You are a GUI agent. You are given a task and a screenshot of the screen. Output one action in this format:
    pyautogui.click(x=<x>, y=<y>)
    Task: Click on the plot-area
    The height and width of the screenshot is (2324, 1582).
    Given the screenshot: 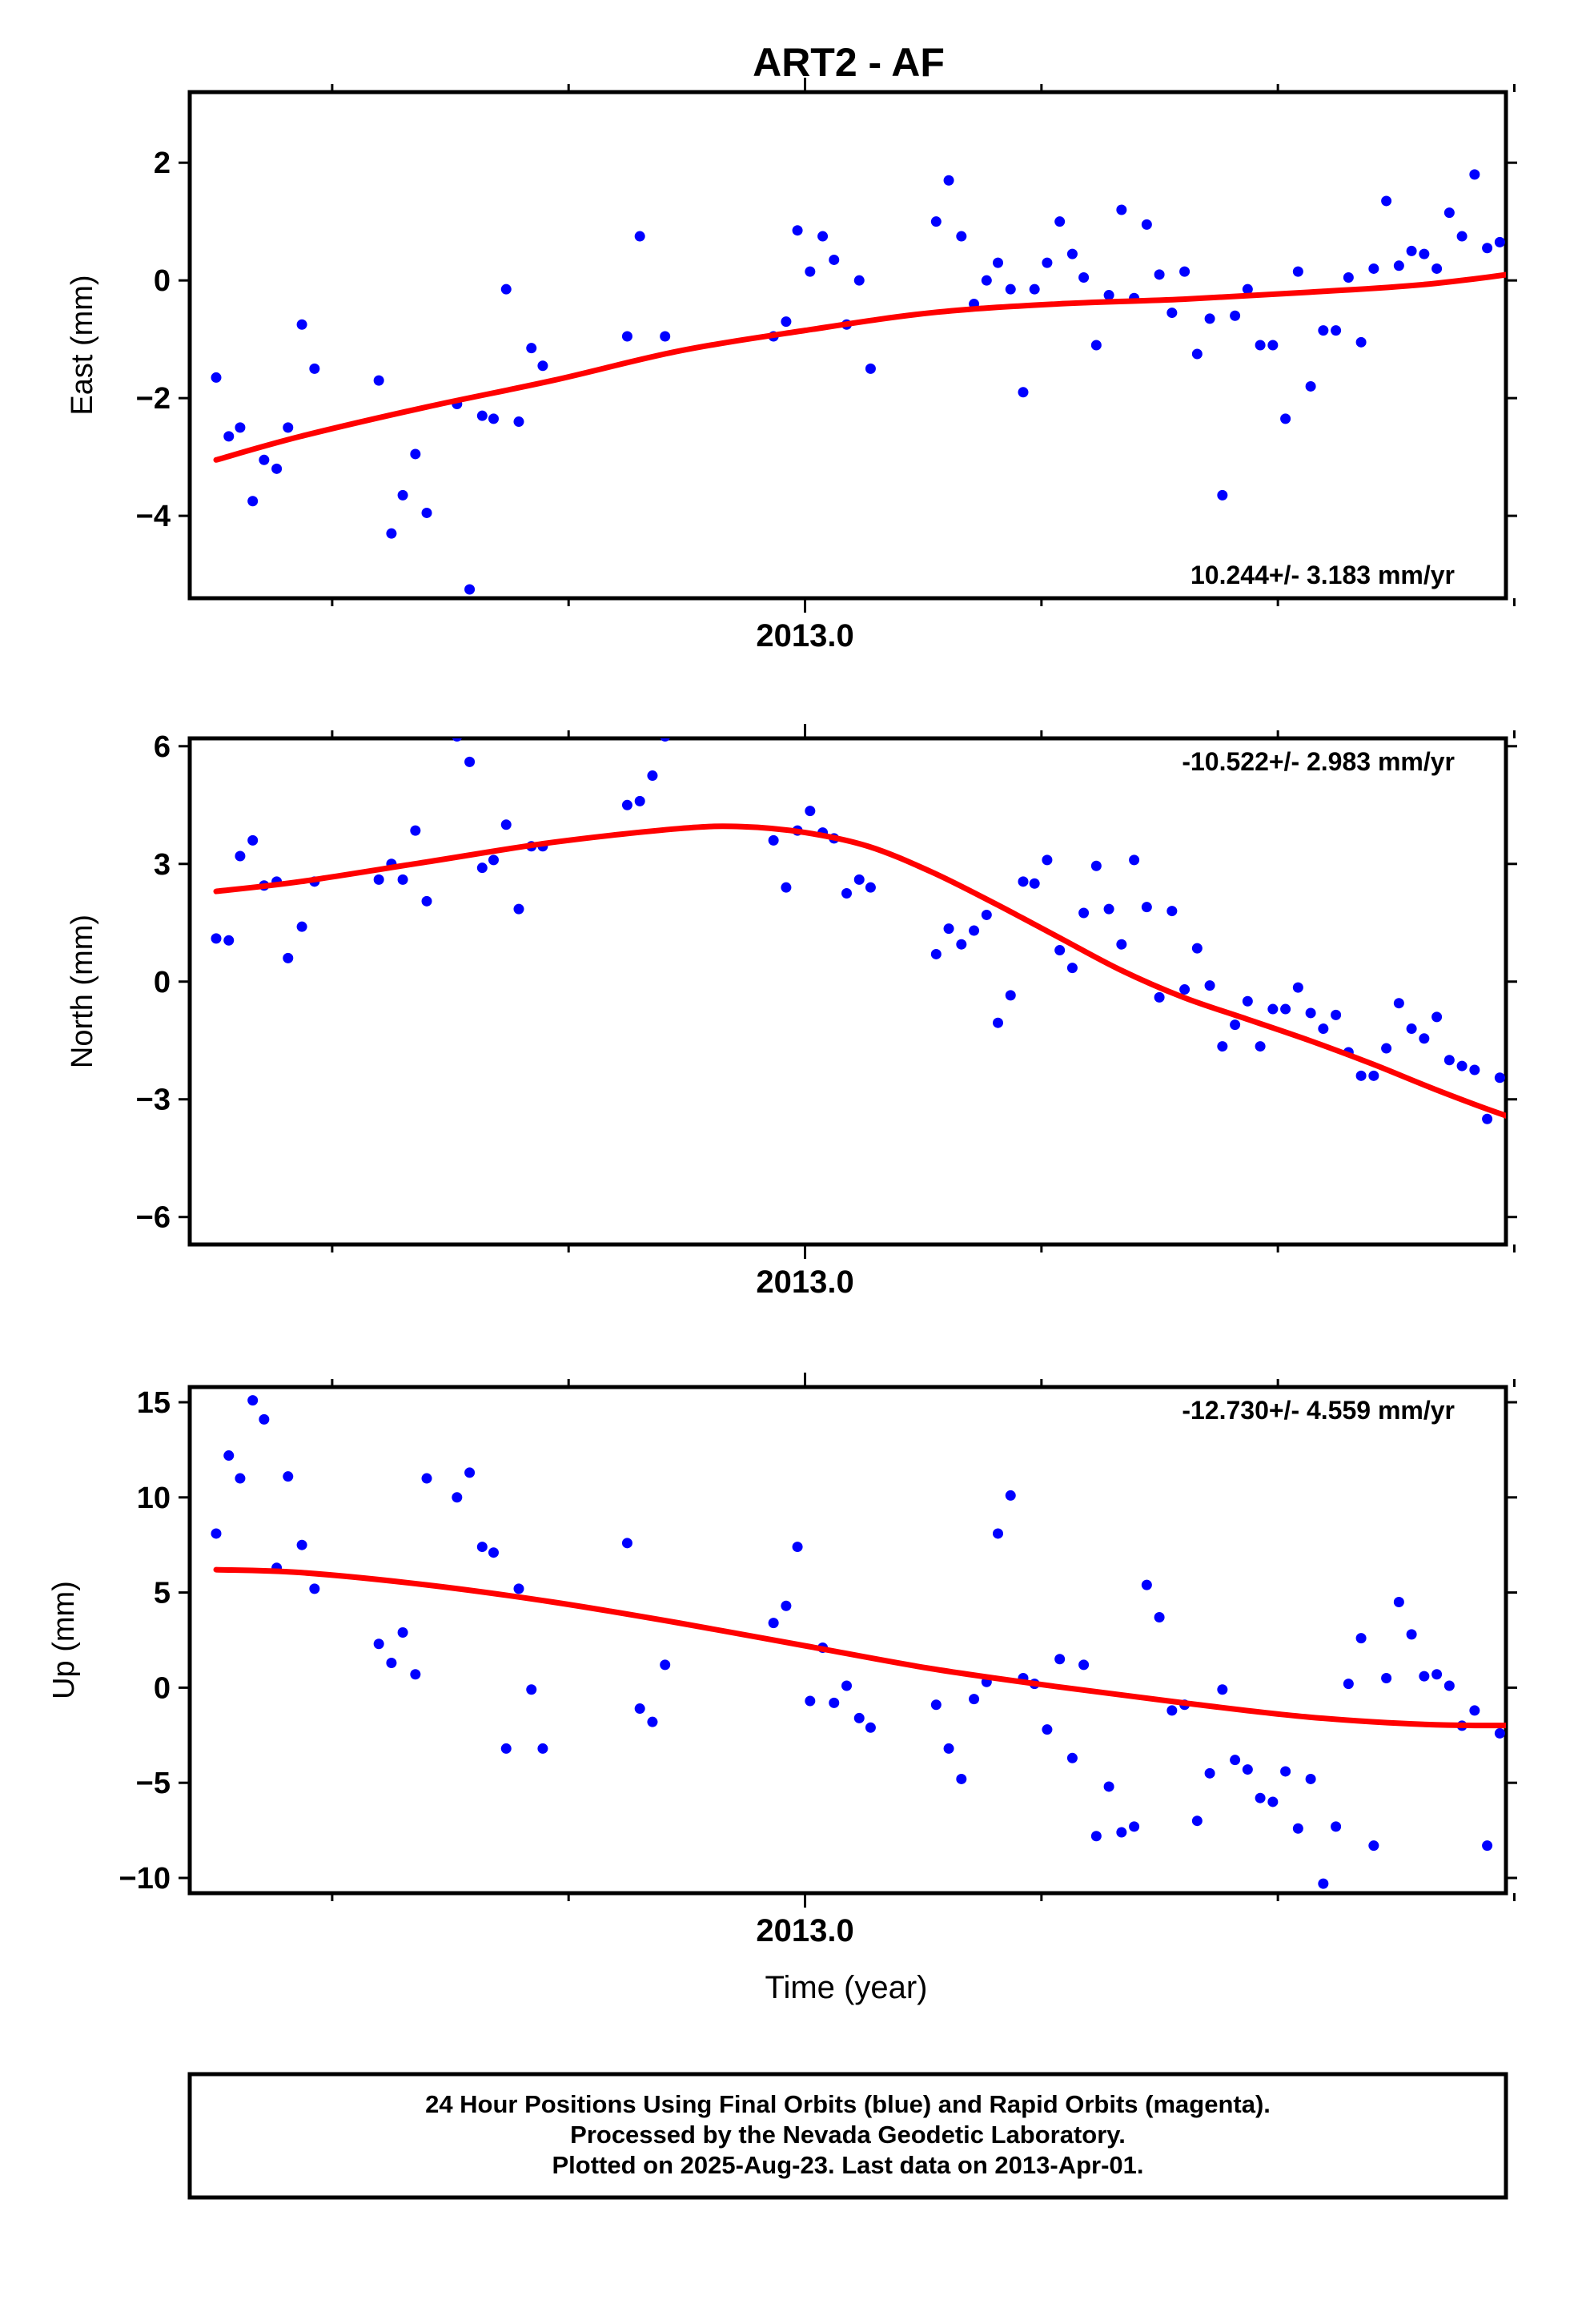 What is the action you would take?
    pyautogui.click(x=883, y=931)
    